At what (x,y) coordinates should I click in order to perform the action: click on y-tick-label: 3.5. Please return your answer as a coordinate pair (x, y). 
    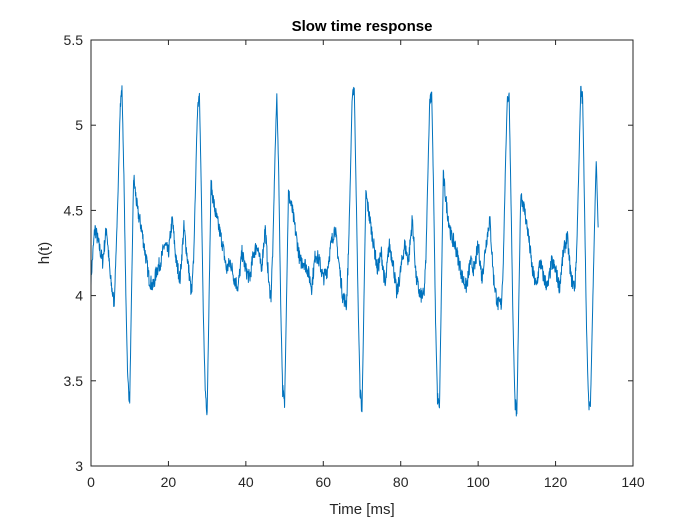
    Looking at the image, I should click on (74, 381).